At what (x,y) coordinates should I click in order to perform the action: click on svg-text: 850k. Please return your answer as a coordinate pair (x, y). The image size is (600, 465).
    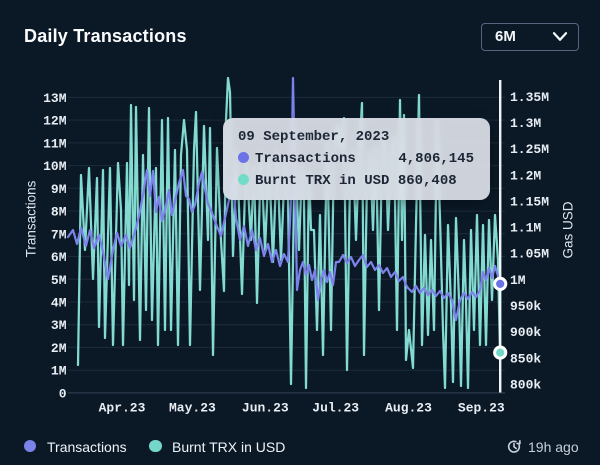
    Looking at the image, I should click on (525, 358).